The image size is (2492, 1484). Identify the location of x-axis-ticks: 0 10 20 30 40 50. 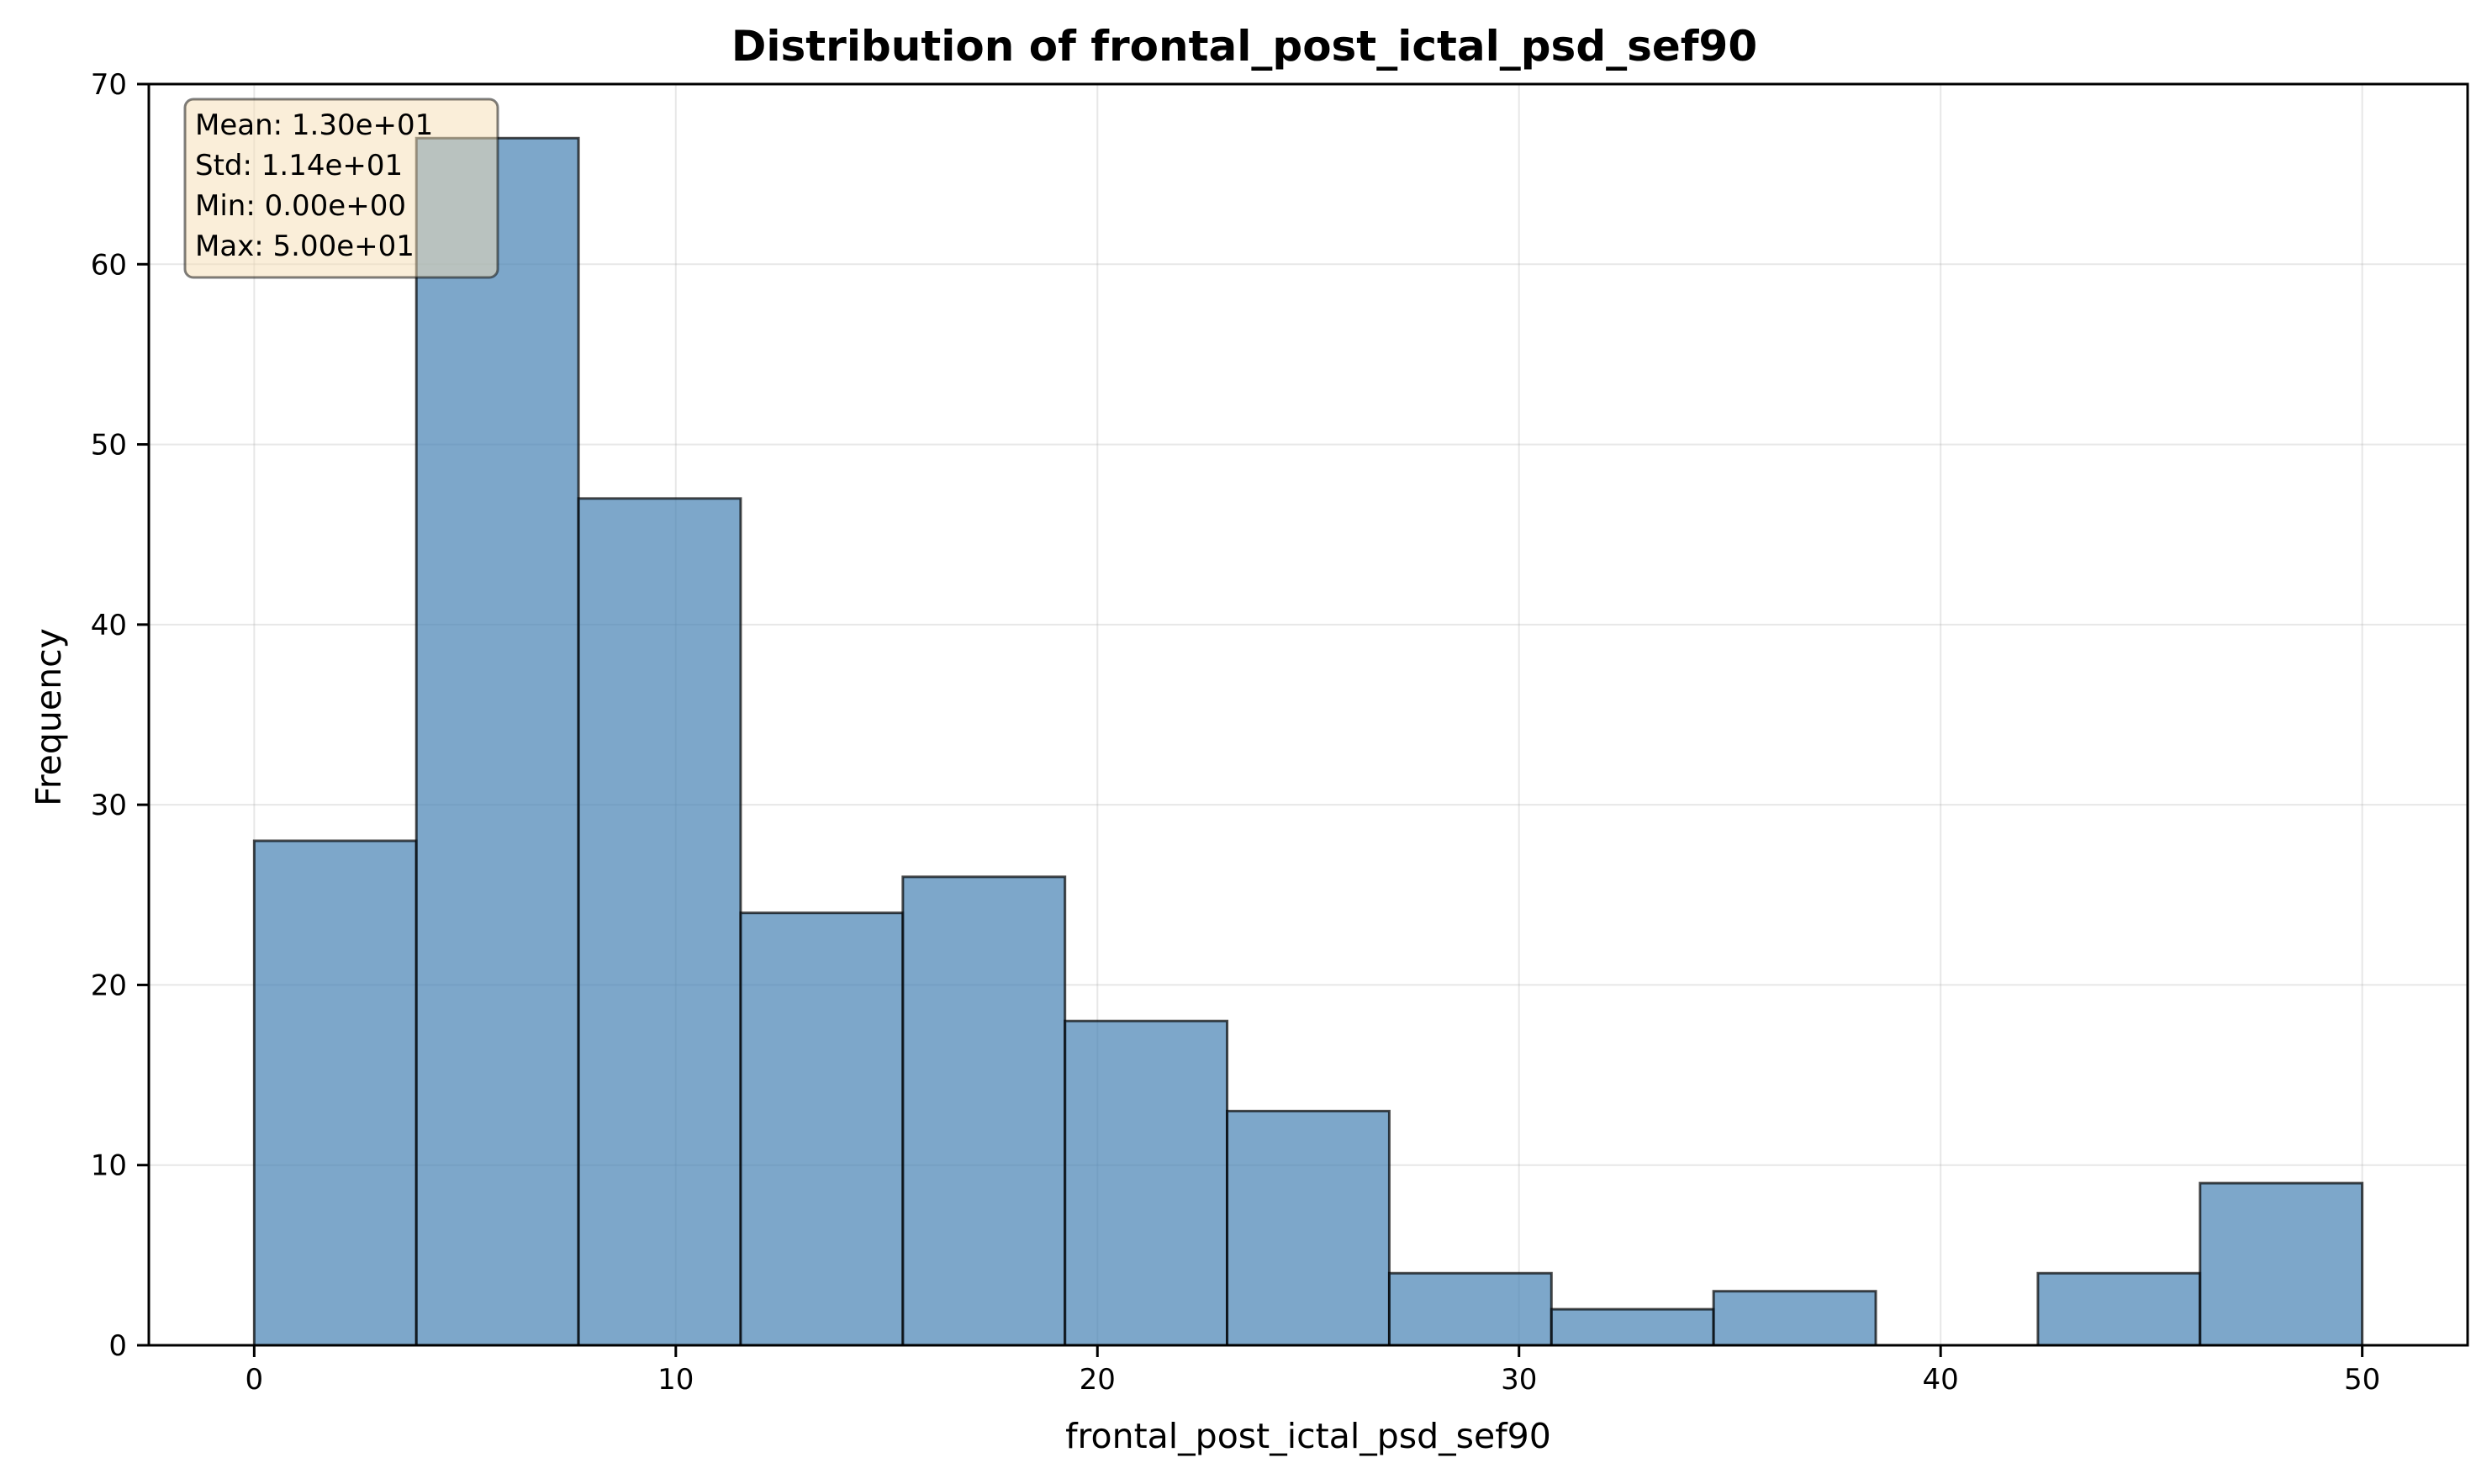
(1313, 1371).